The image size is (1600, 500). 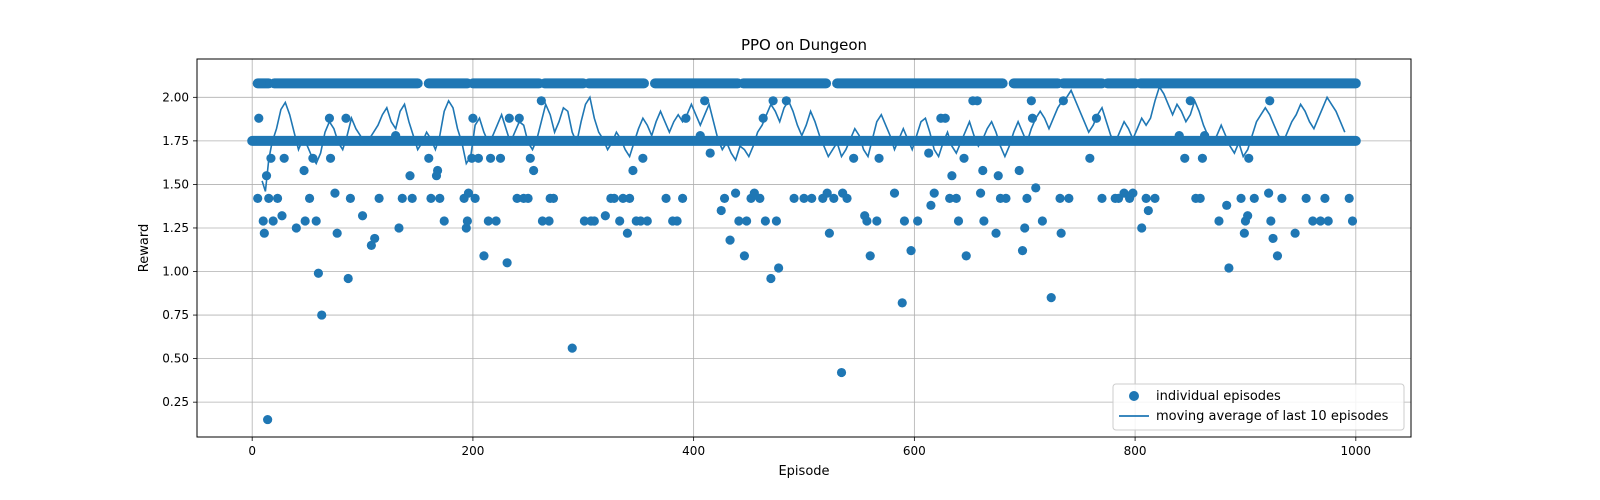 I want to click on x-tick-label: 1000, so click(x=1356, y=451).